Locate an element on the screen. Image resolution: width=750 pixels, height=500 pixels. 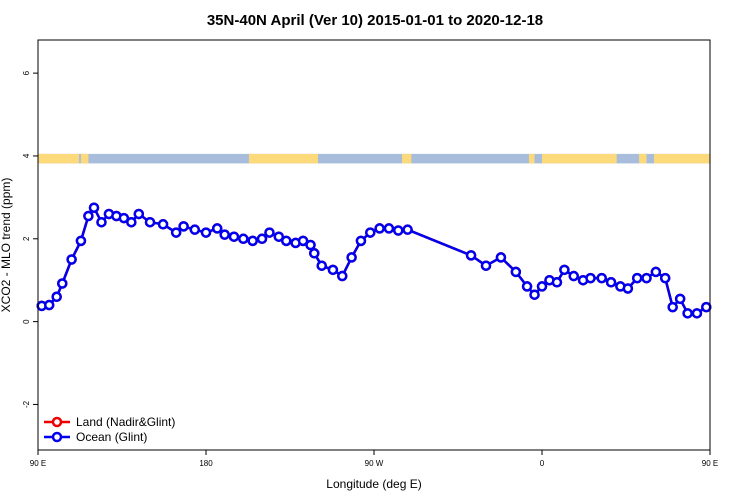
legend-ocean-label: Ocean (Glint) is located at coordinates (111, 437).